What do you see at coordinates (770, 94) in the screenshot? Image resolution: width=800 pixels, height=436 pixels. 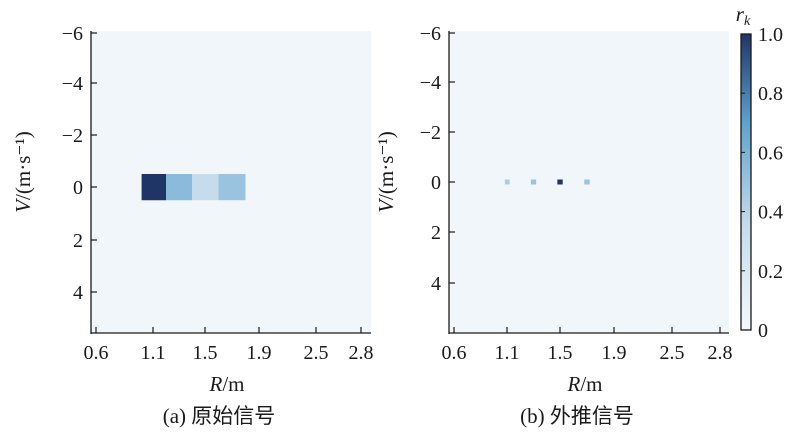 I see `colorbar-tick-label: 0.8` at bounding box center [770, 94].